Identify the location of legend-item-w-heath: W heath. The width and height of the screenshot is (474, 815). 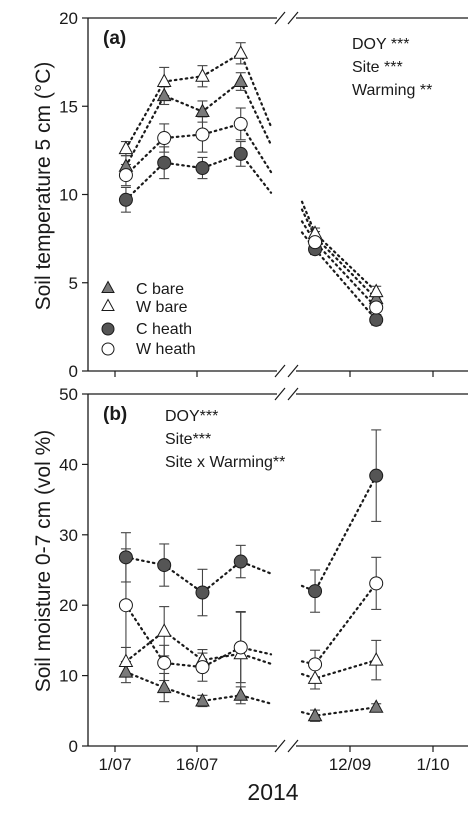
(148, 349).